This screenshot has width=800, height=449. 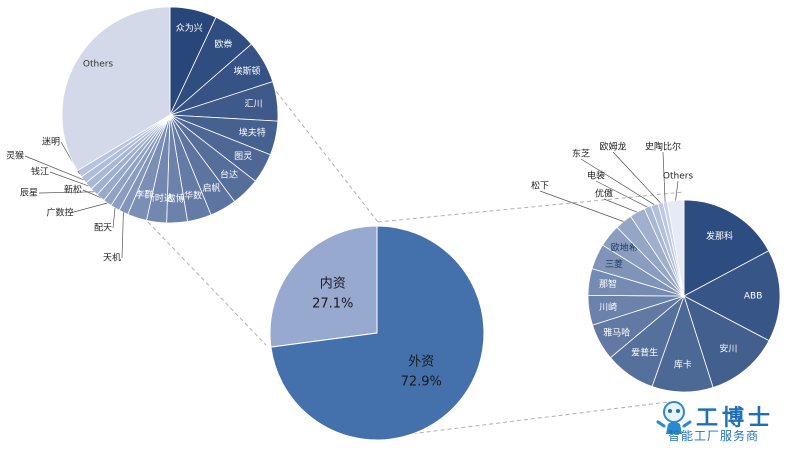 I want to click on left-pie-label-10: 新时达, so click(x=159, y=198).